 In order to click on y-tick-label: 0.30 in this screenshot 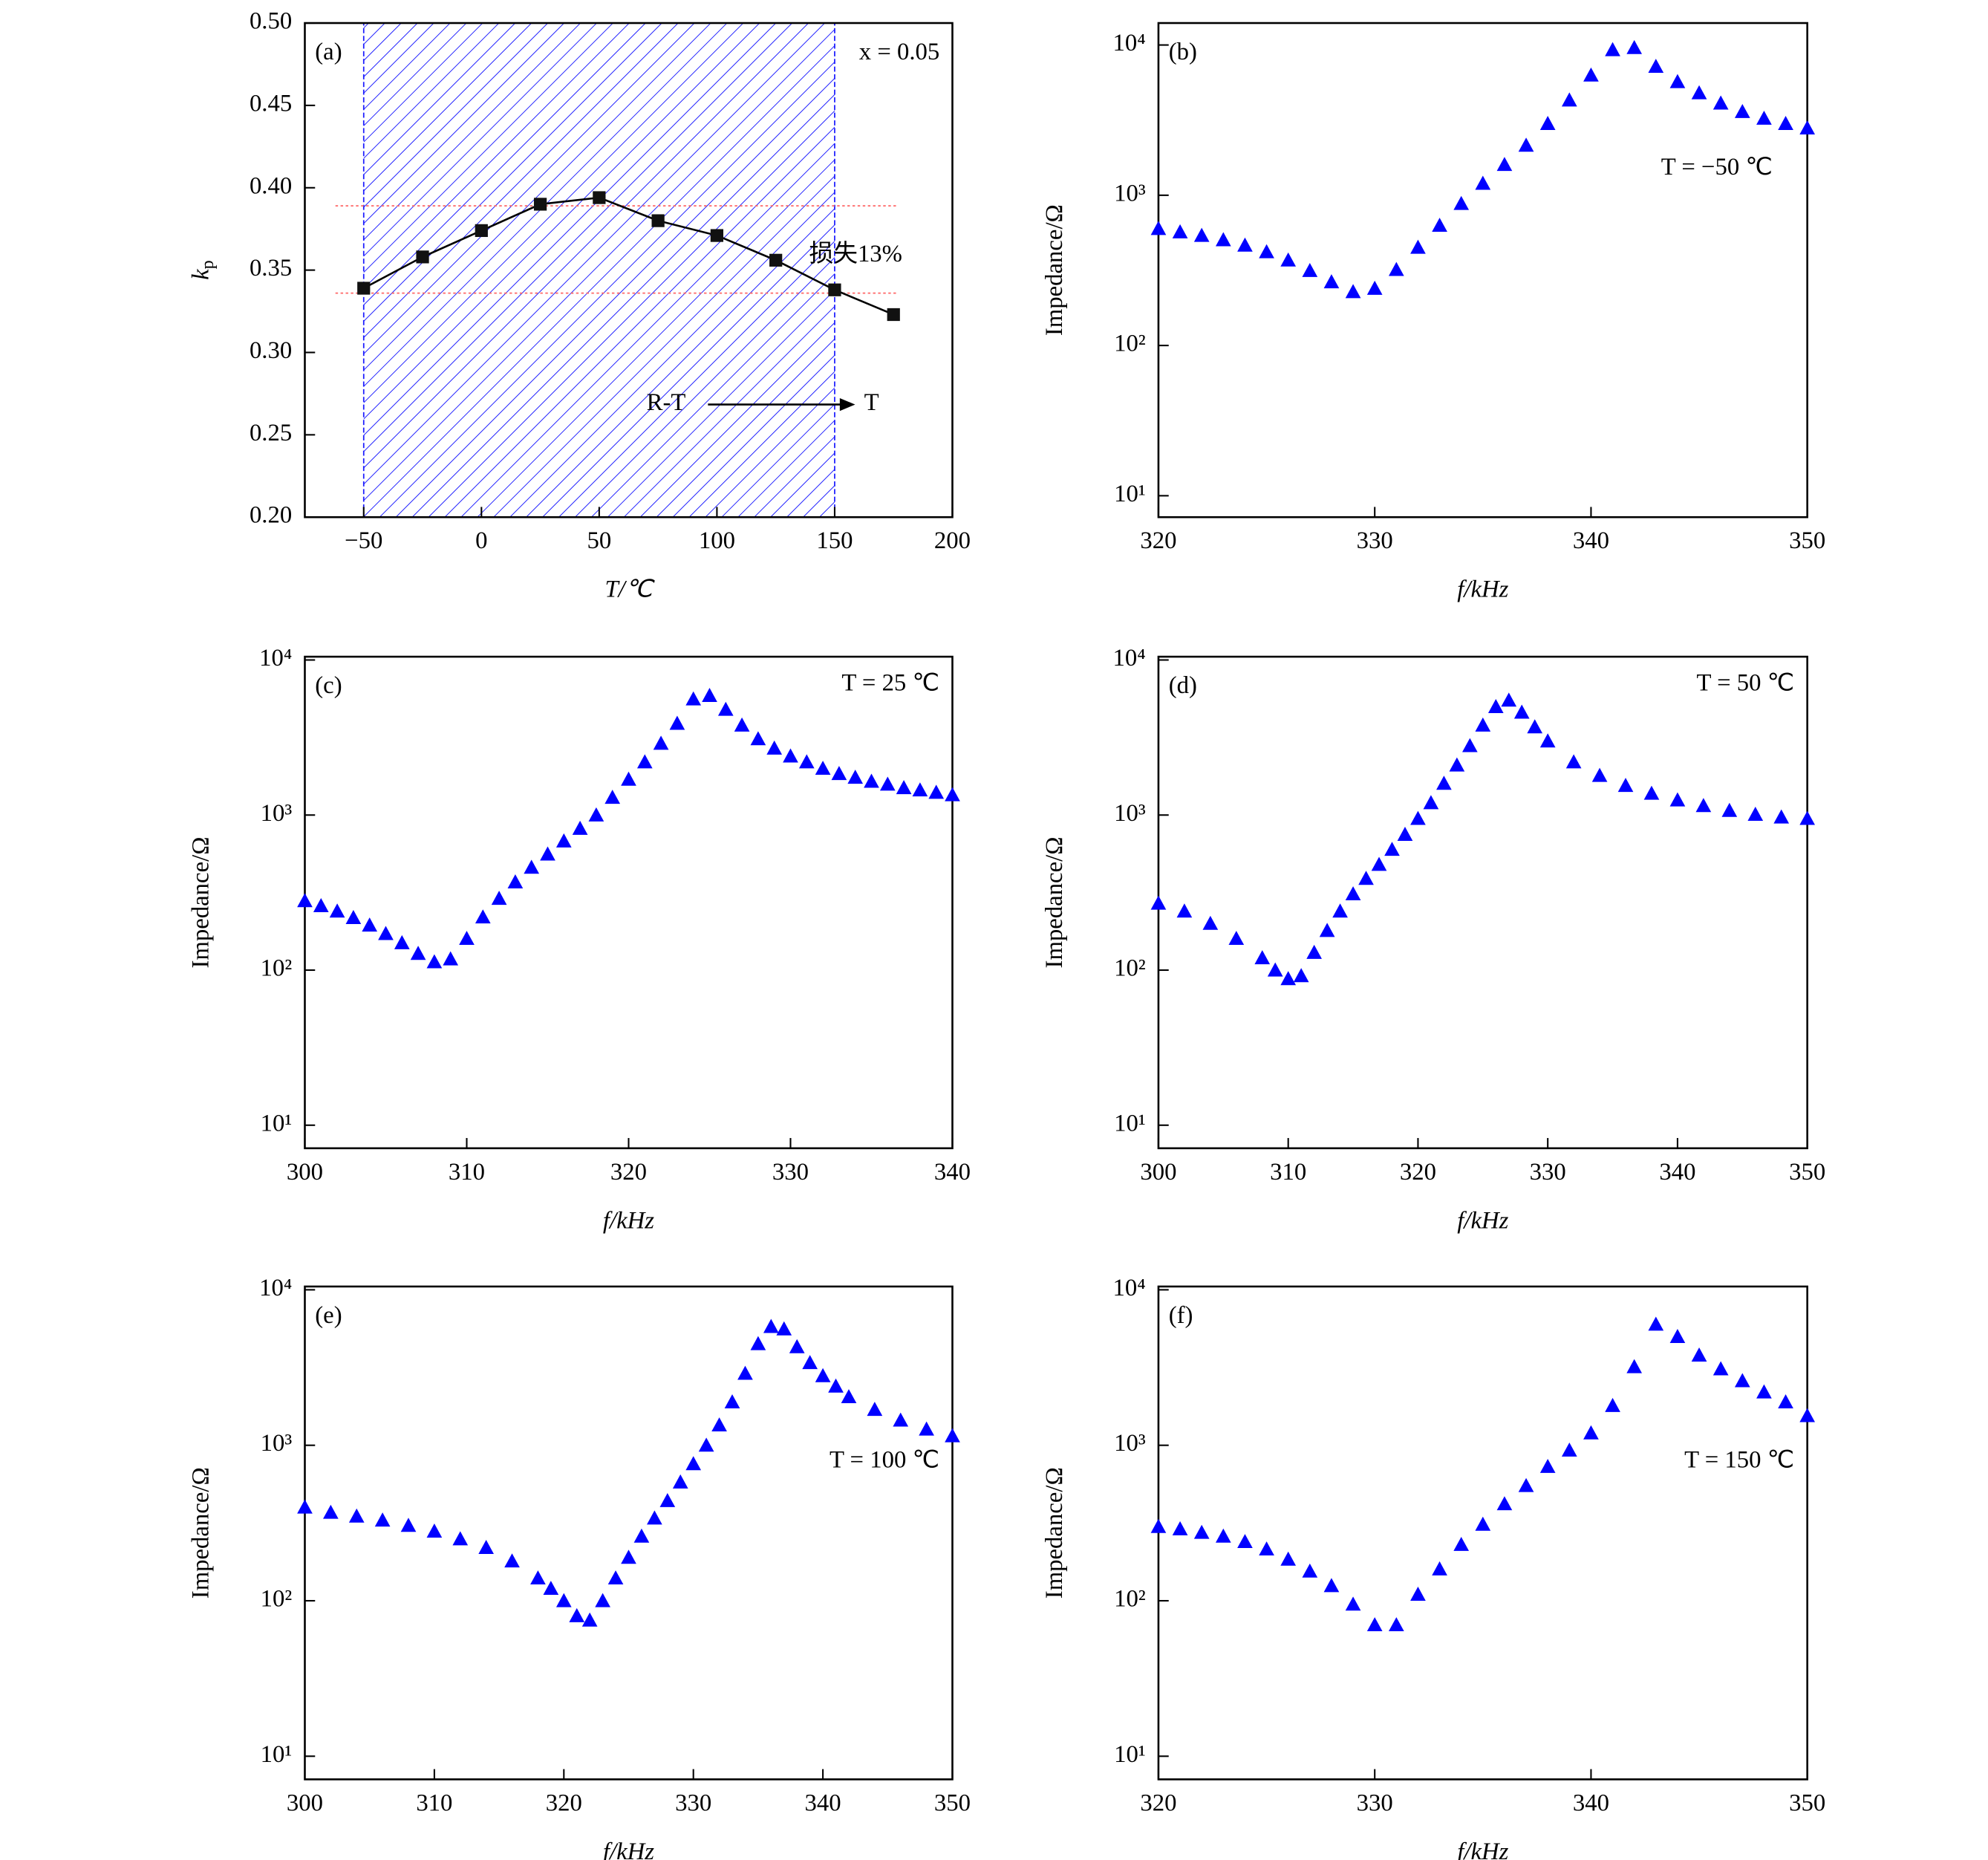, I will do `click(271, 350)`.